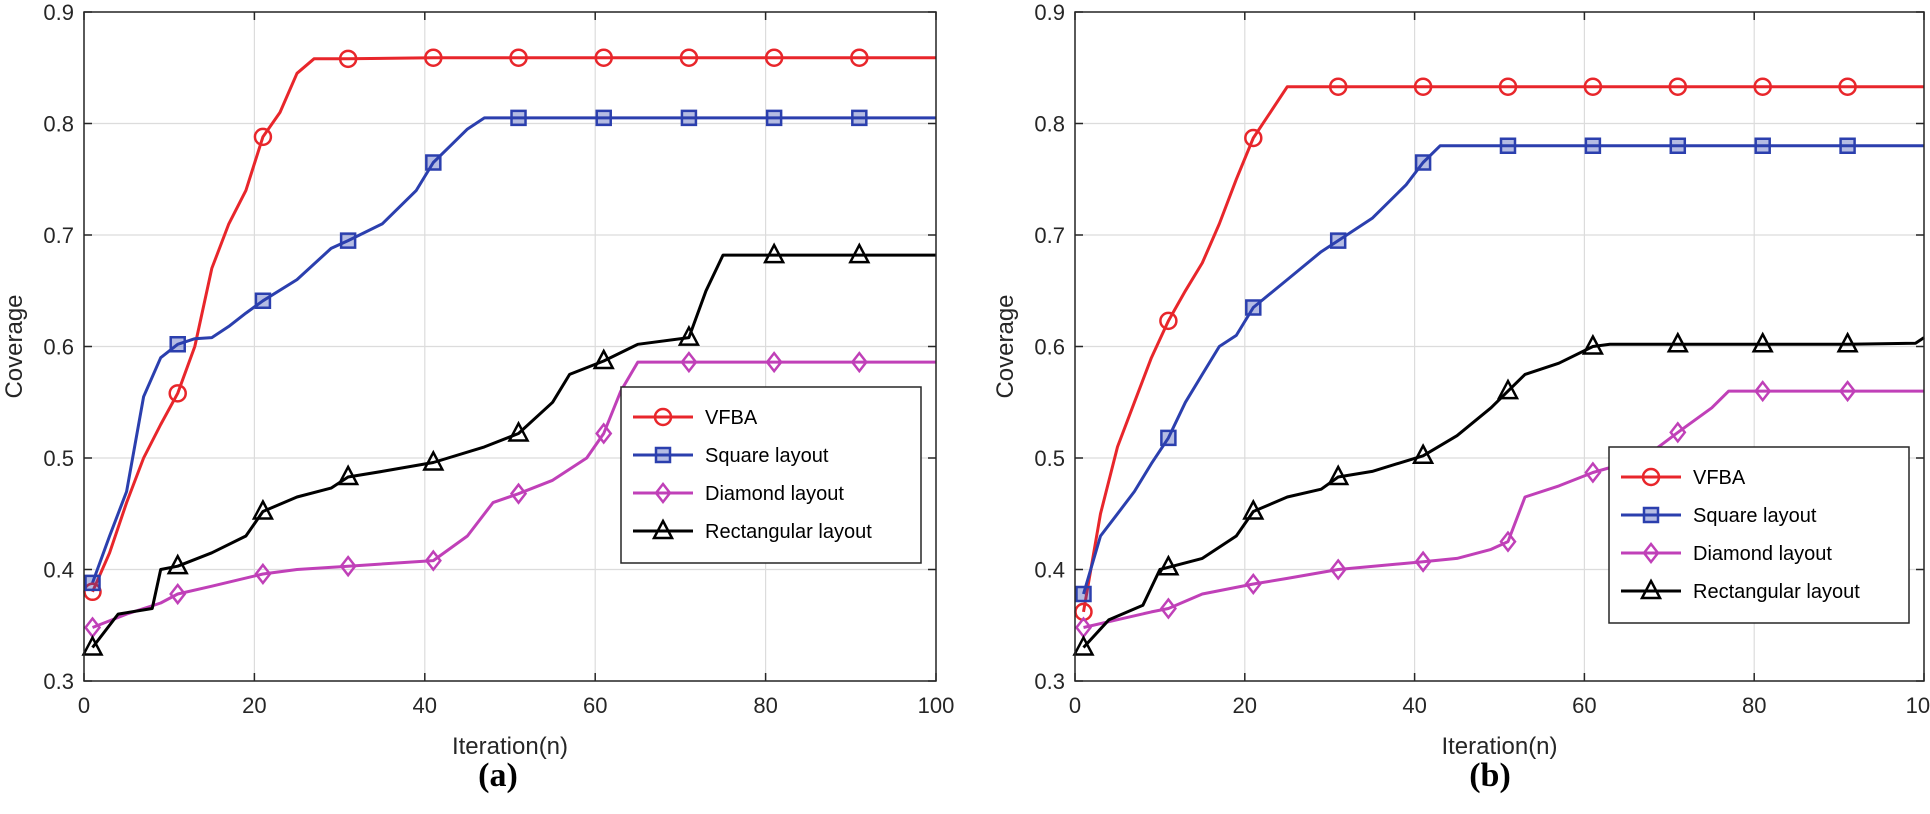  Describe the element at coordinates (1490, 775) in the screenshot. I see `panel-caption: (b)` at that location.